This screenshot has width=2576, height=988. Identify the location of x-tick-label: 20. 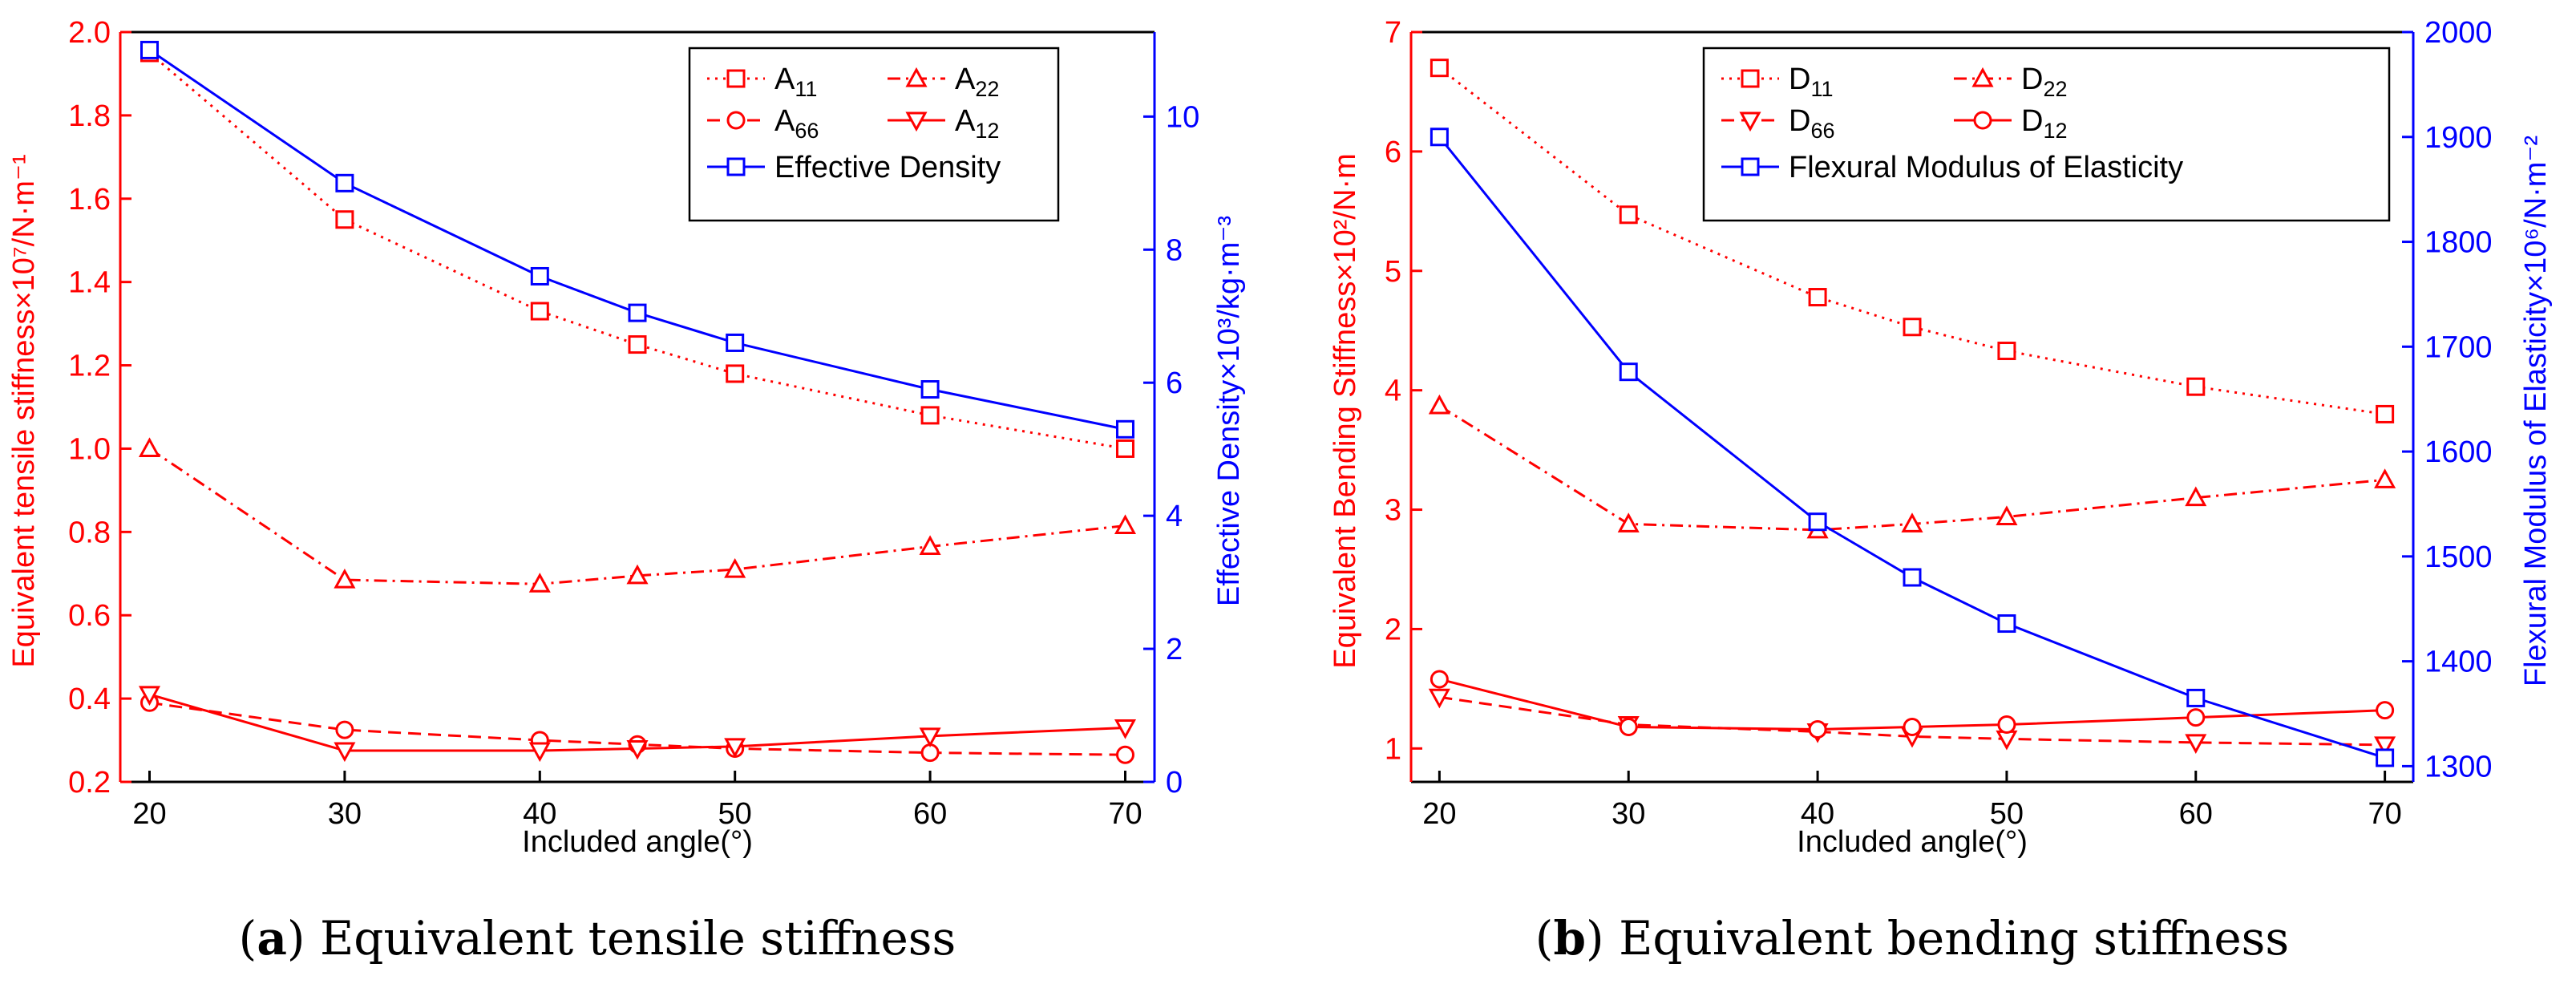
(1439, 814).